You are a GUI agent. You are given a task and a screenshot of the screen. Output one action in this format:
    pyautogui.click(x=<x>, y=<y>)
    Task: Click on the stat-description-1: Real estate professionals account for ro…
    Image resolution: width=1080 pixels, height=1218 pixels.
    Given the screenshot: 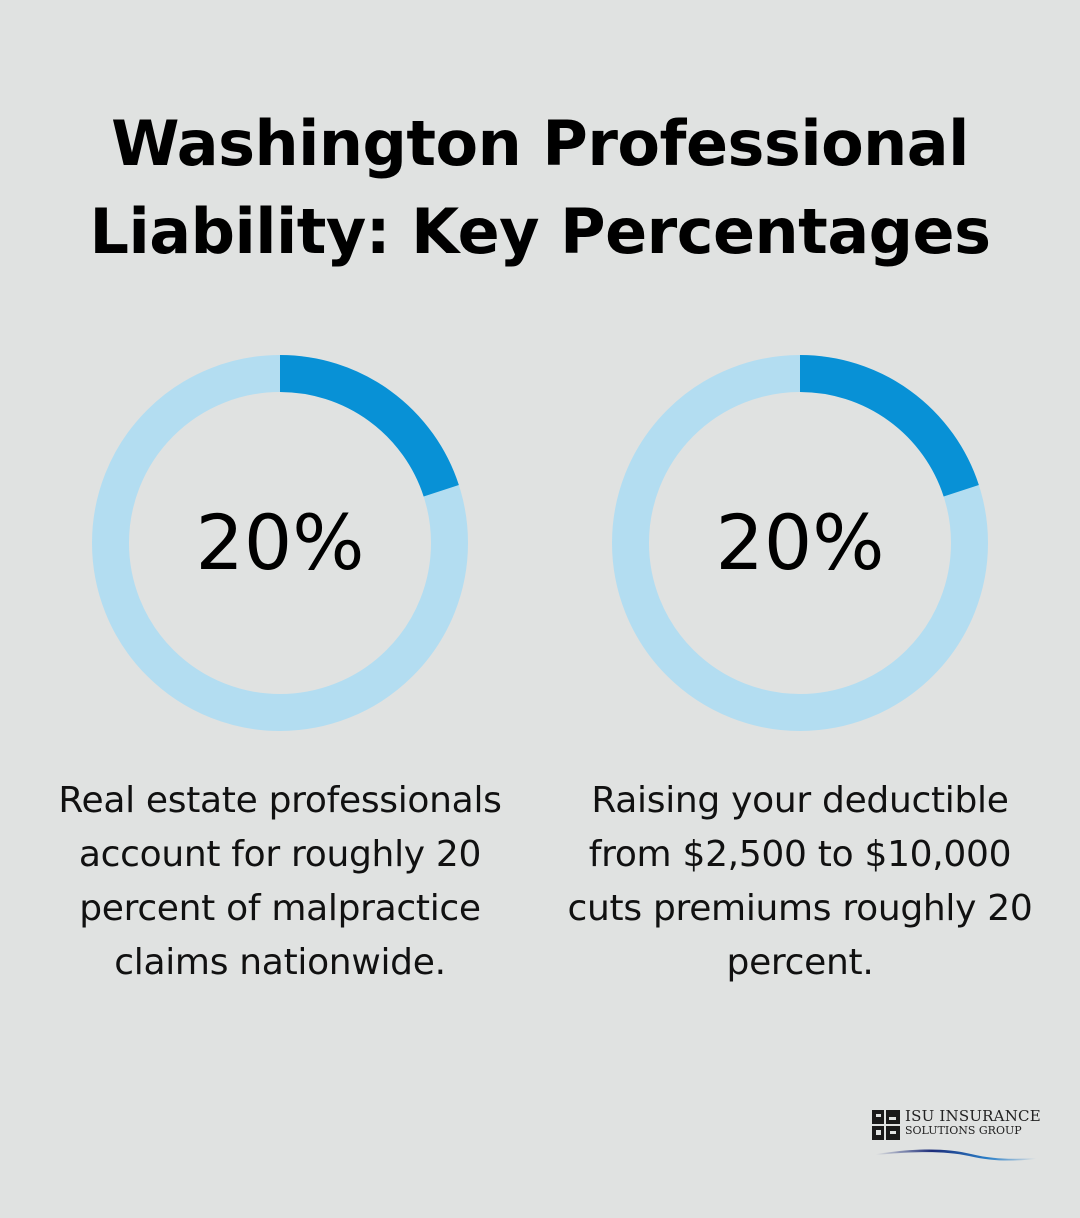 What is the action you would take?
    pyautogui.click(x=280, y=882)
    